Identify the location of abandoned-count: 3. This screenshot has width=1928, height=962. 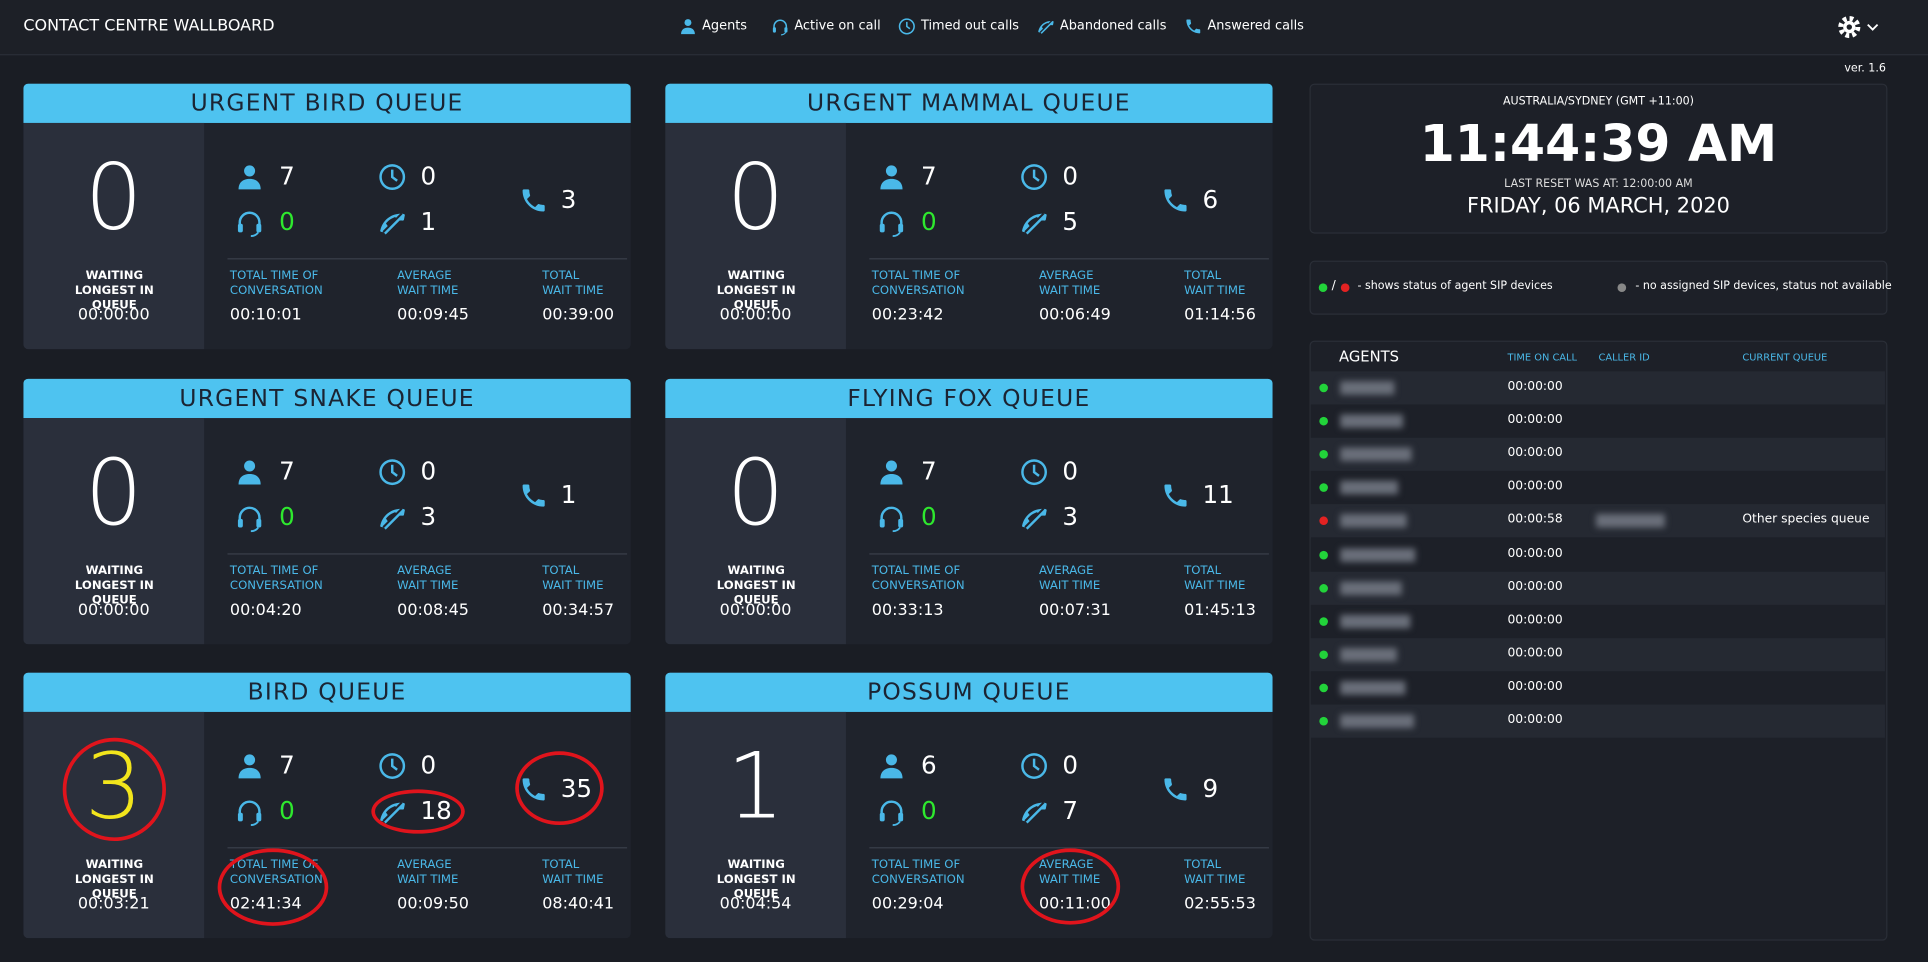
(428, 516).